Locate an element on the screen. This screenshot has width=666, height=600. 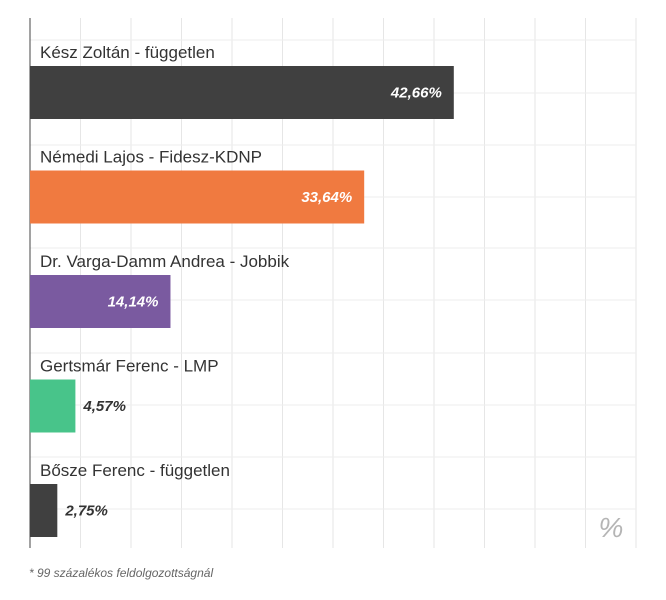
category-label: Kész Zoltán - független is located at coordinates (127, 52).